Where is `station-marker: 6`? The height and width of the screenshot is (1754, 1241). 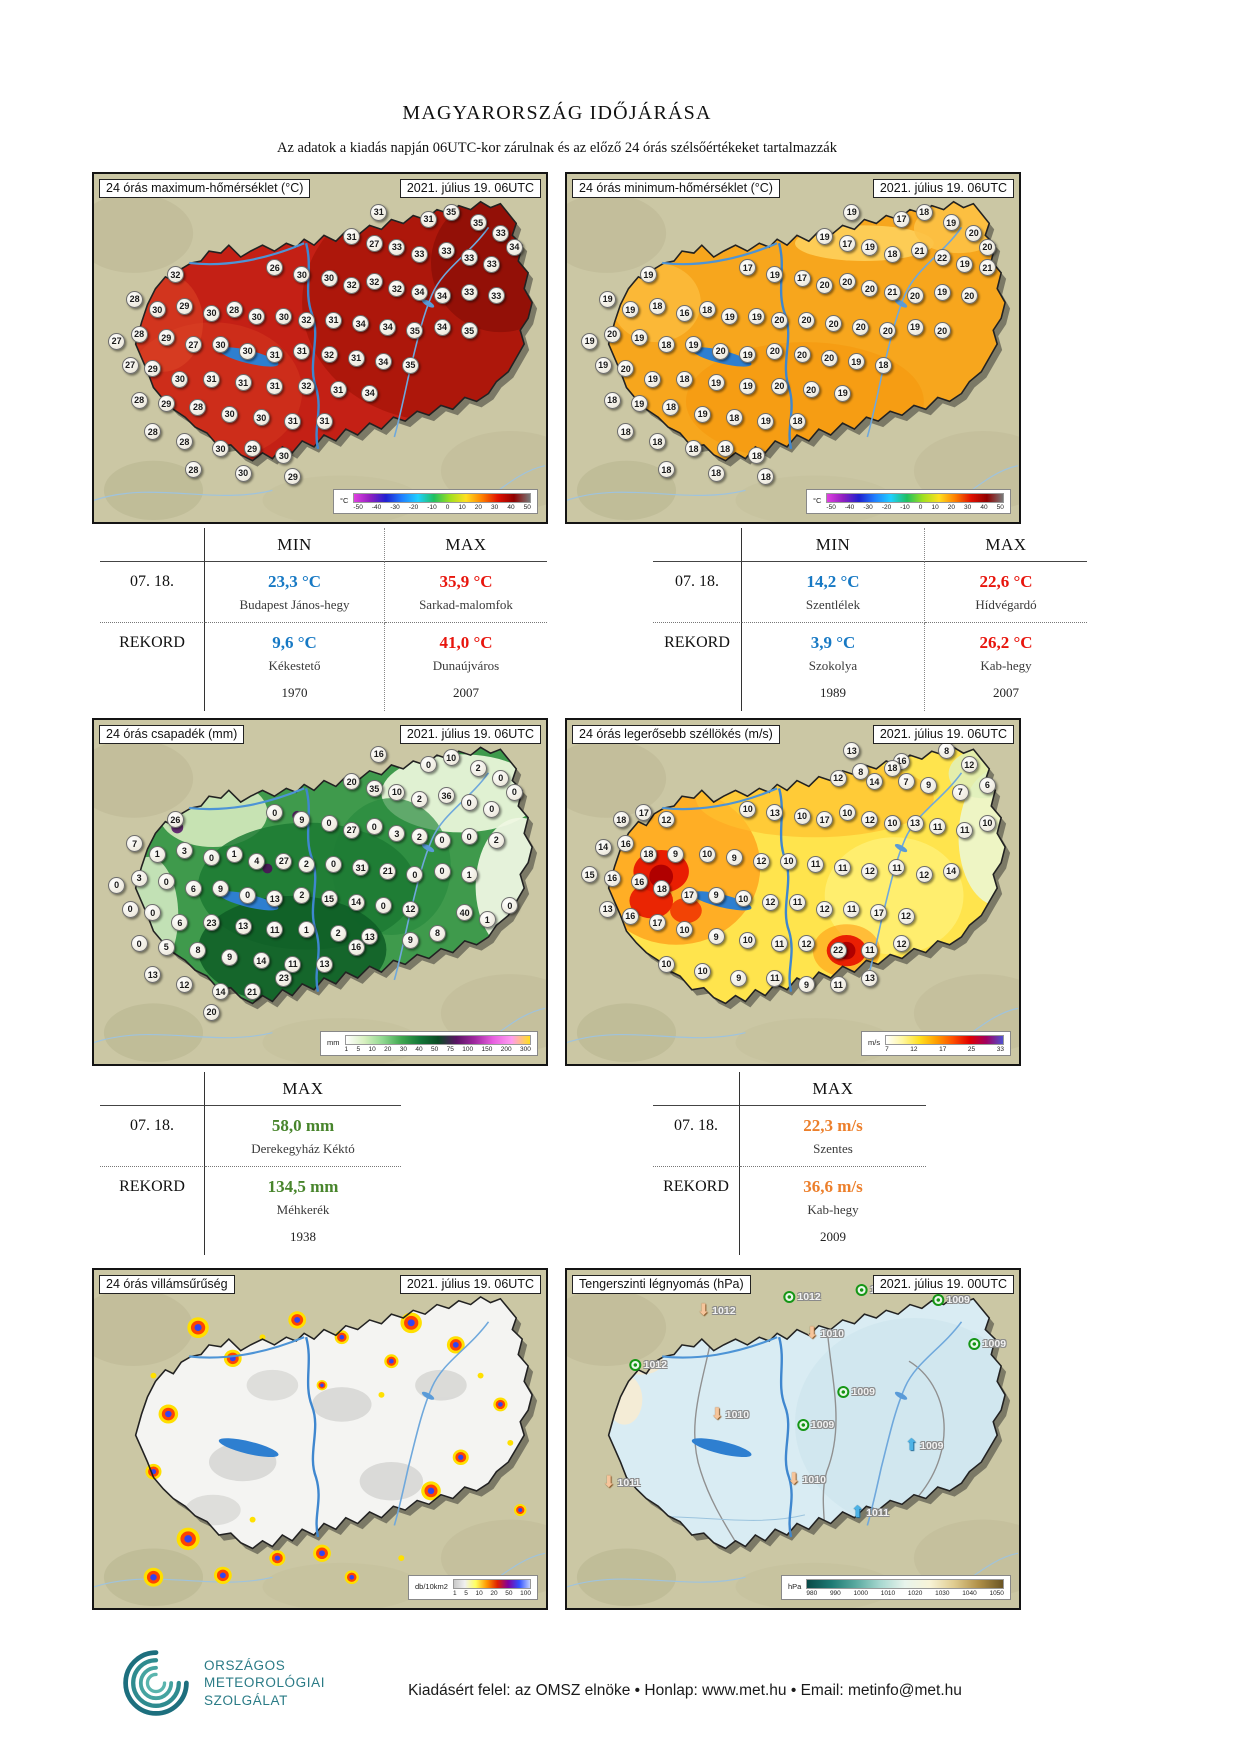 station-marker: 6 is located at coordinates (180, 923).